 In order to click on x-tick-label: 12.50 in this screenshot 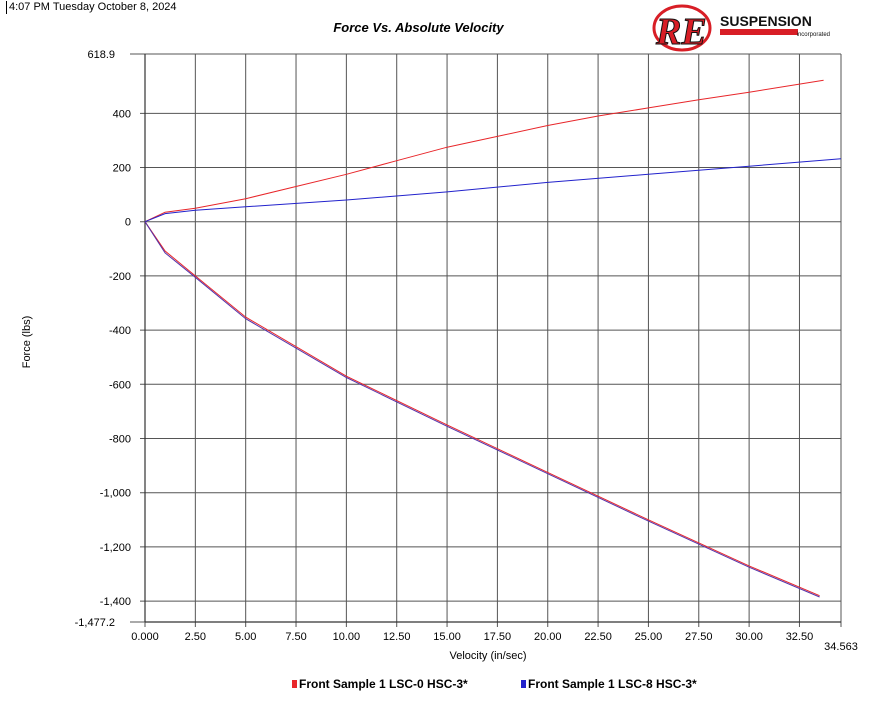, I will do `click(397, 637)`.